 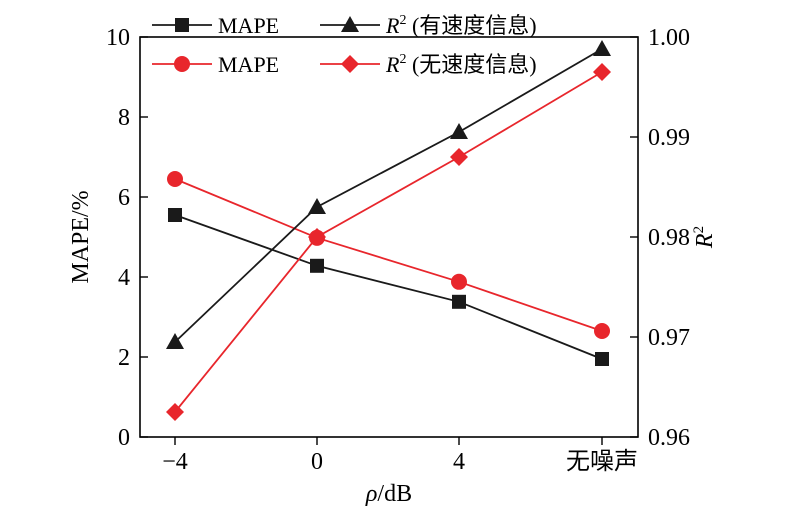 What do you see at coordinates (669, 438) in the screenshot?
I see `right-tick-label: 0.96` at bounding box center [669, 438].